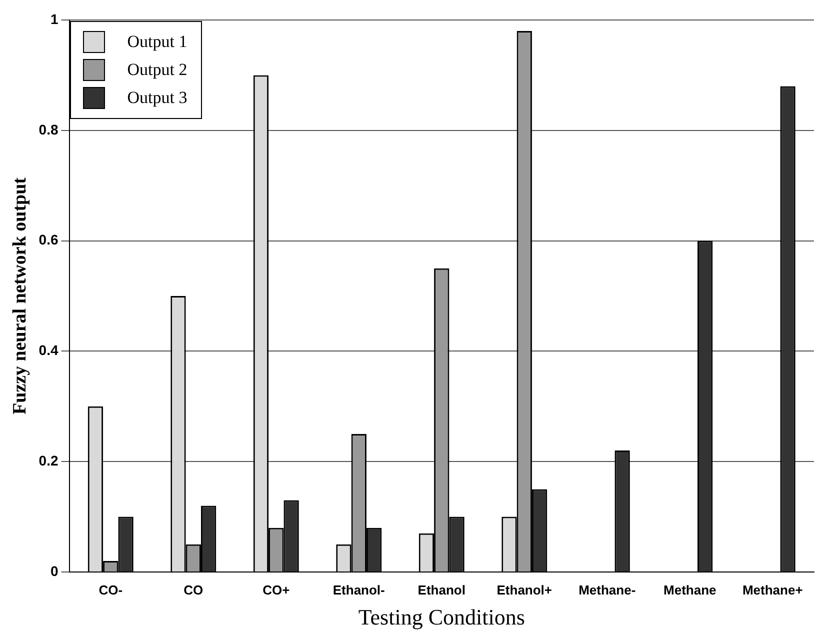 Image resolution: width=824 pixels, height=641 pixels. I want to click on x-tick-label: Methane+, so click(773, 590).